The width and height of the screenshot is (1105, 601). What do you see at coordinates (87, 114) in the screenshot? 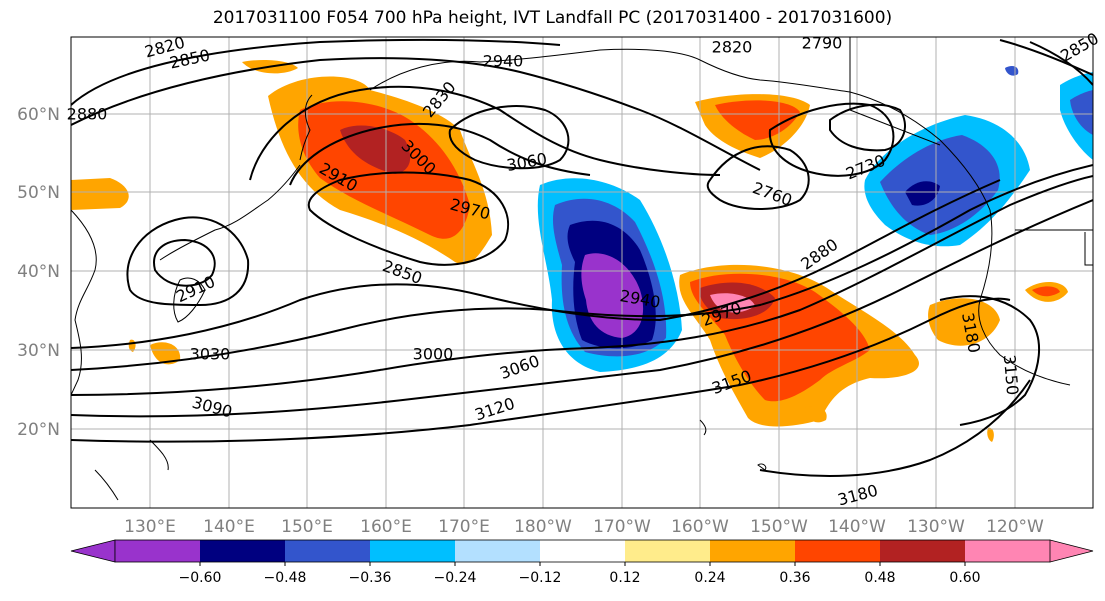
I see `contour-label: 2880` at bounding box center [87, 114].